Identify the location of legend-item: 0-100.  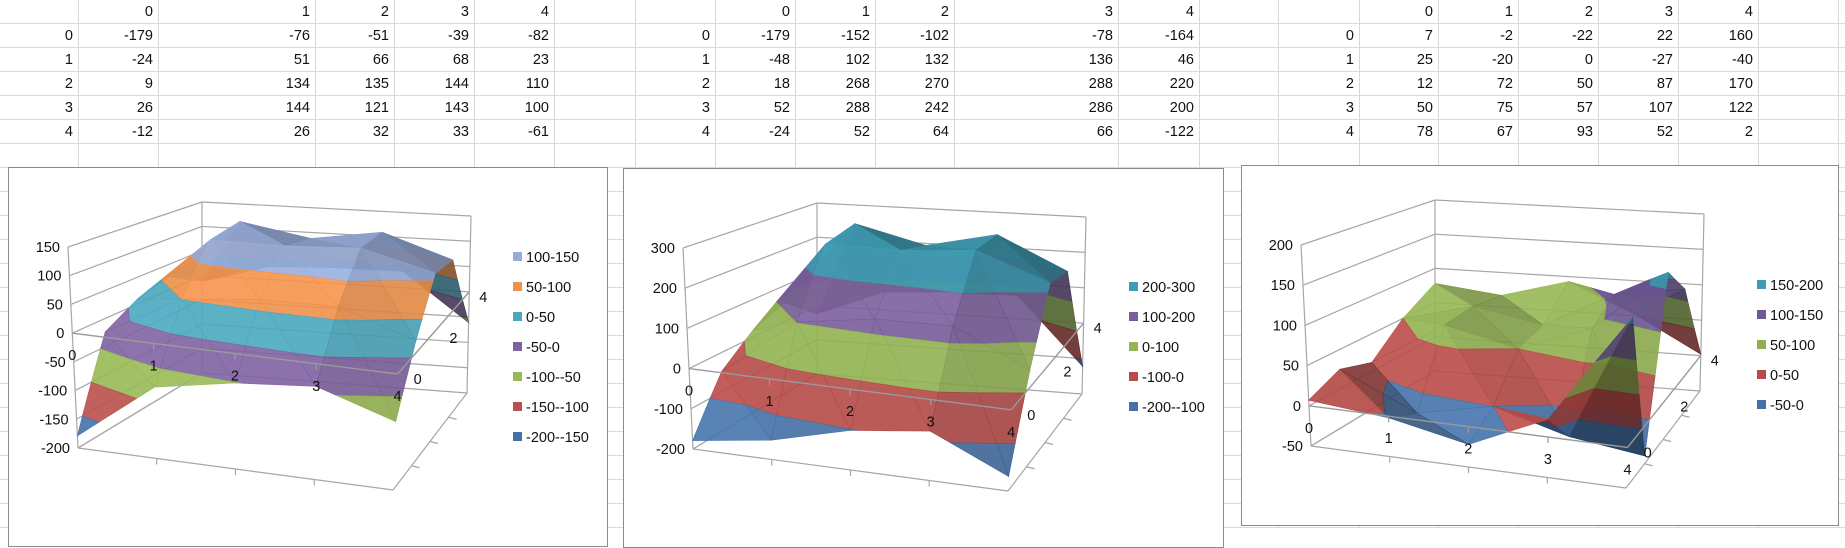
(1154, 348).